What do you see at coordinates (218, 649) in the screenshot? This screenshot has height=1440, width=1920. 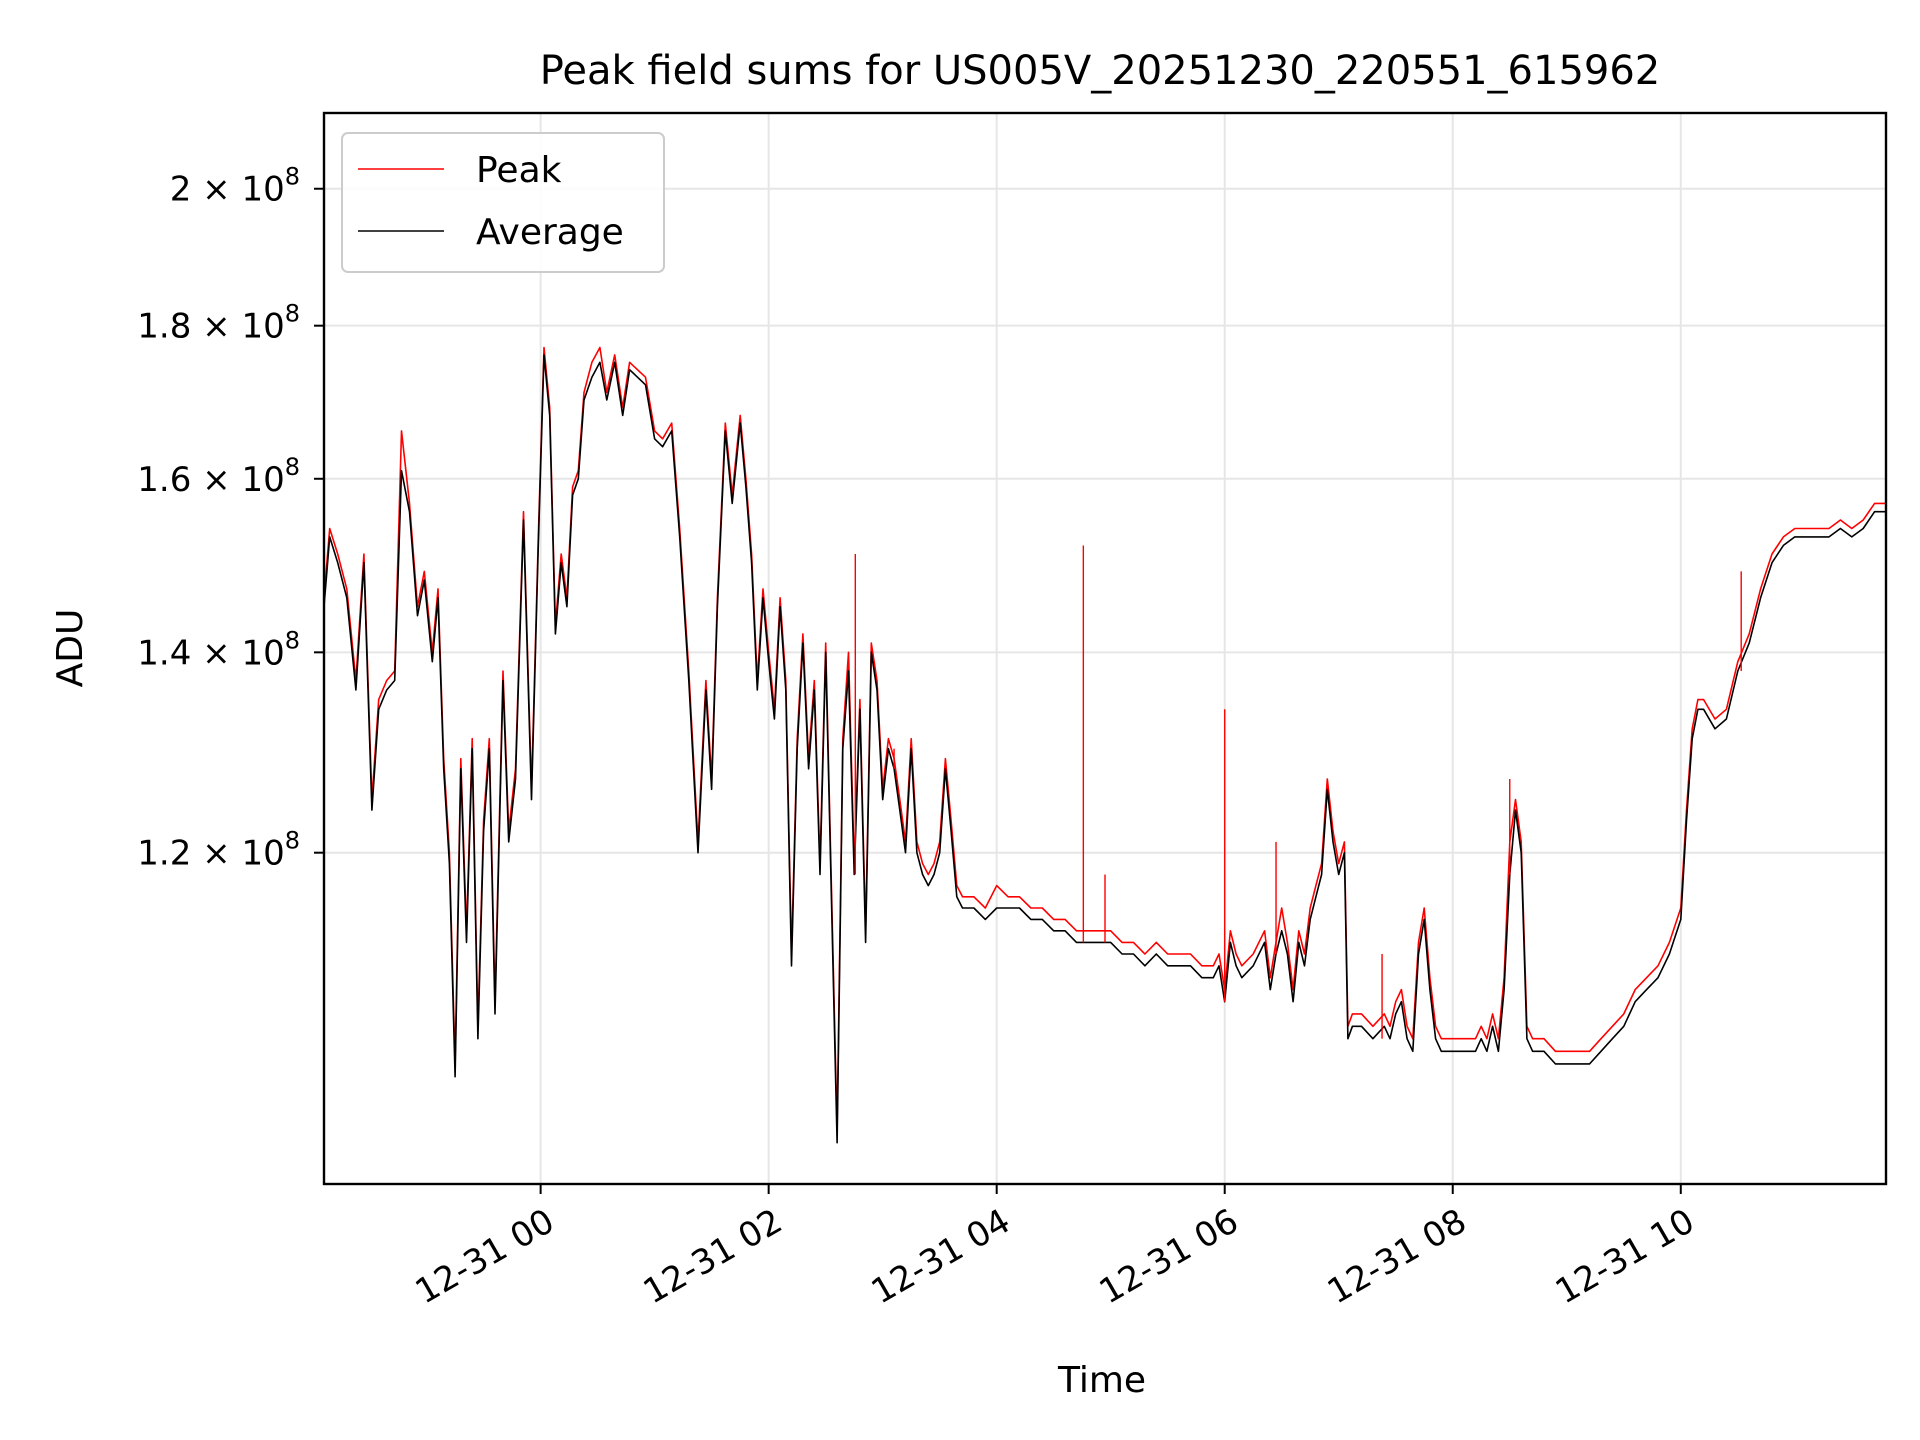 I see `y-tick-label: 1.4 × 108` at bounding box center [218, 649].